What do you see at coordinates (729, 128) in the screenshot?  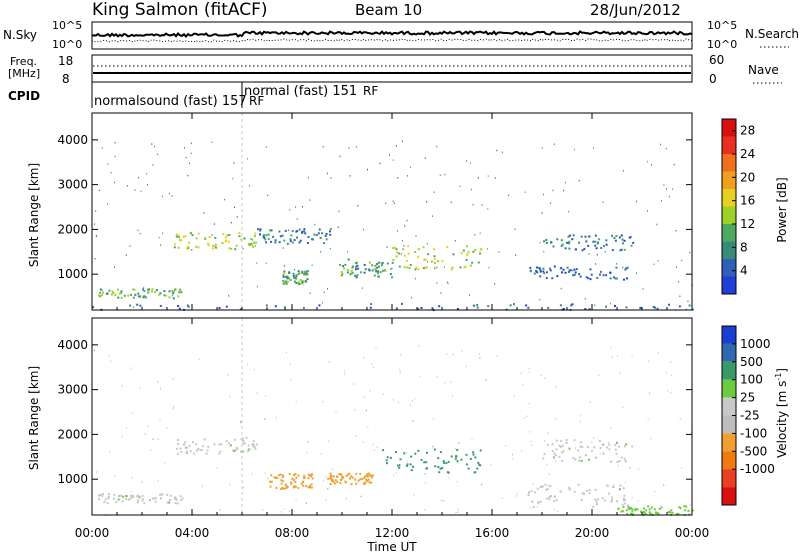 I see `power-colorbar-swatch` at bounding box center [729, 128].